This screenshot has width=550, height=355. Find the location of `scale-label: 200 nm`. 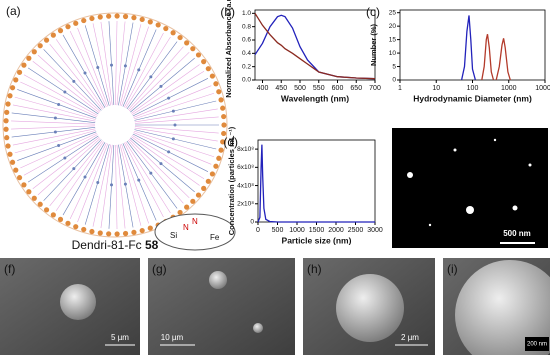

scale-label: 200 nm is located at coordinates (537, 345).